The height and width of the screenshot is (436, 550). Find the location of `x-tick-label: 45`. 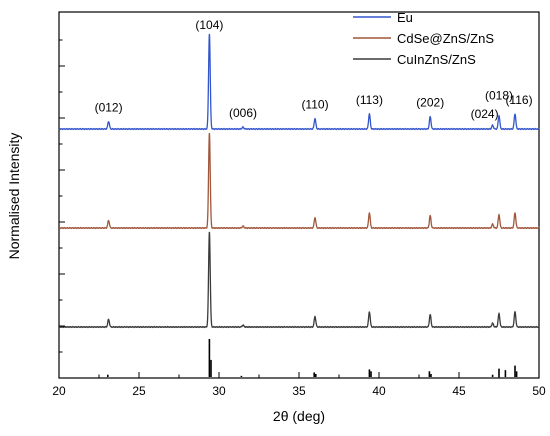

x-tick-label: 45 is located at coordinates (459, 391).